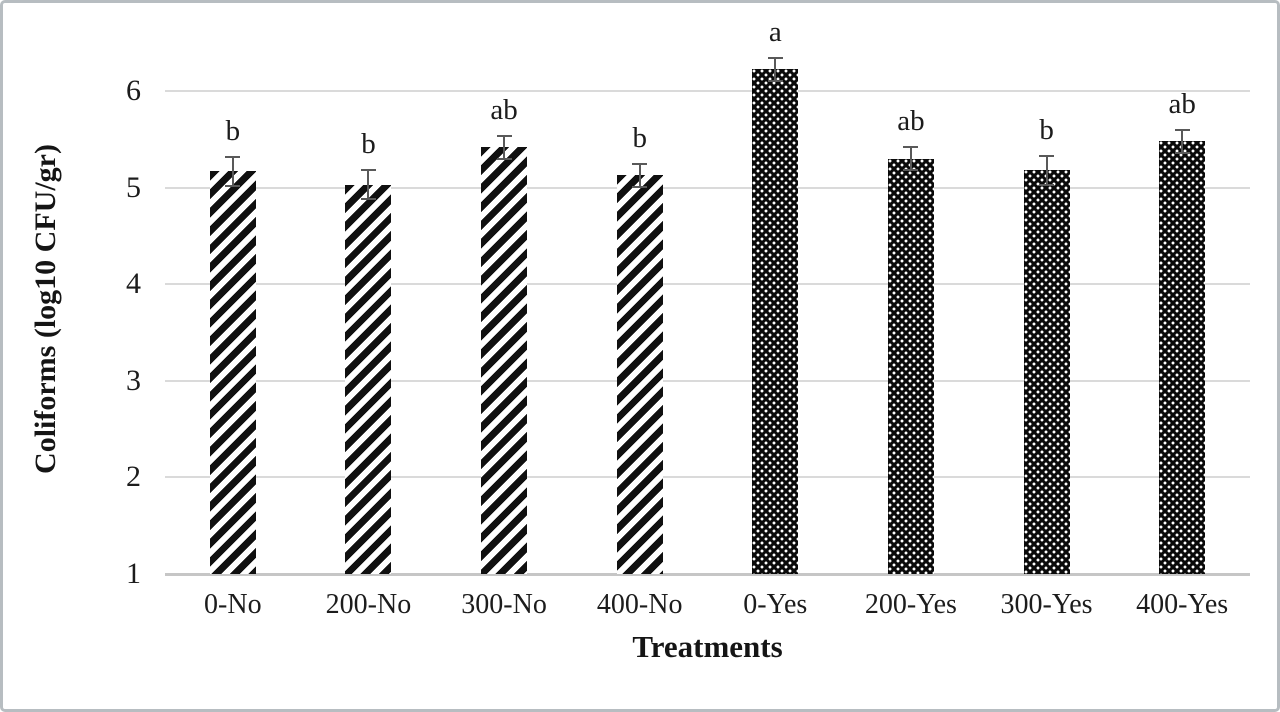 This screenshot has width=1280, height=712. What do you see at coordinates (1182, 604) in the screenshot?
I see `x-tick-label: 400-Yes` at bounding box center [1182, 604].